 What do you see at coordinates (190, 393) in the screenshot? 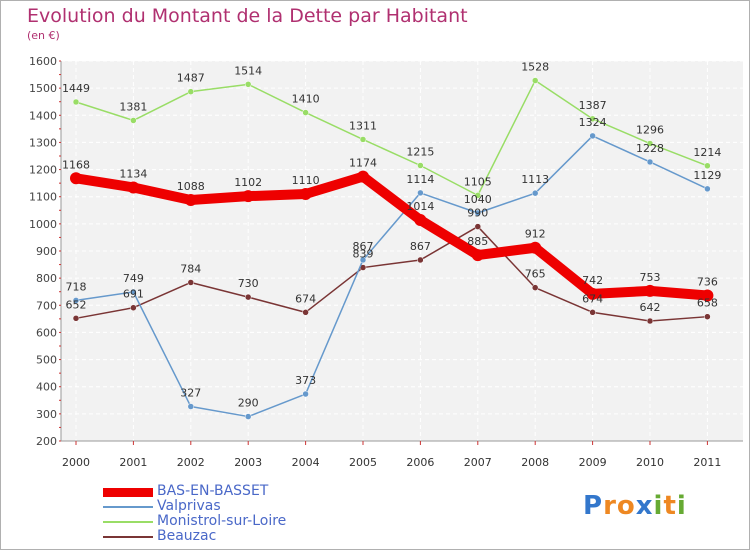
I see `data-label-valprivas: 327` at bounding box center [190, 393].